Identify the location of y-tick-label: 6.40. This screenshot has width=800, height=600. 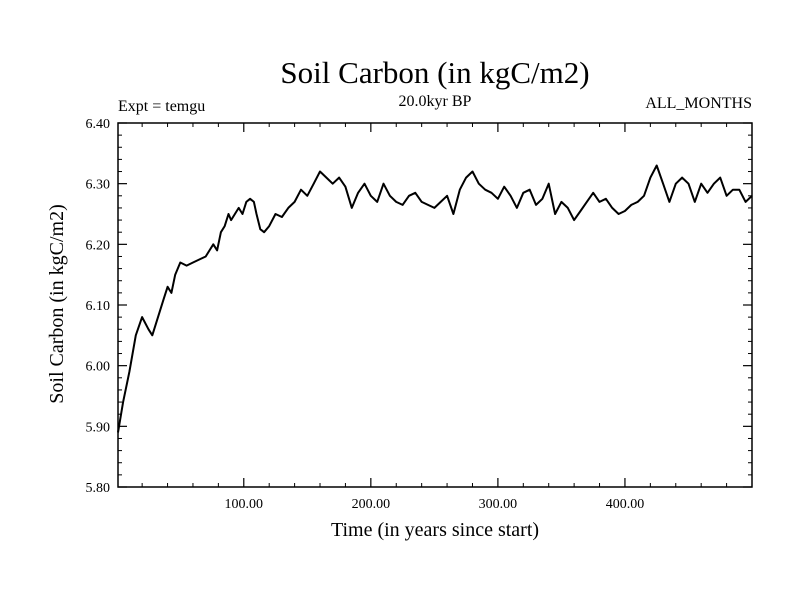
(98, 124).